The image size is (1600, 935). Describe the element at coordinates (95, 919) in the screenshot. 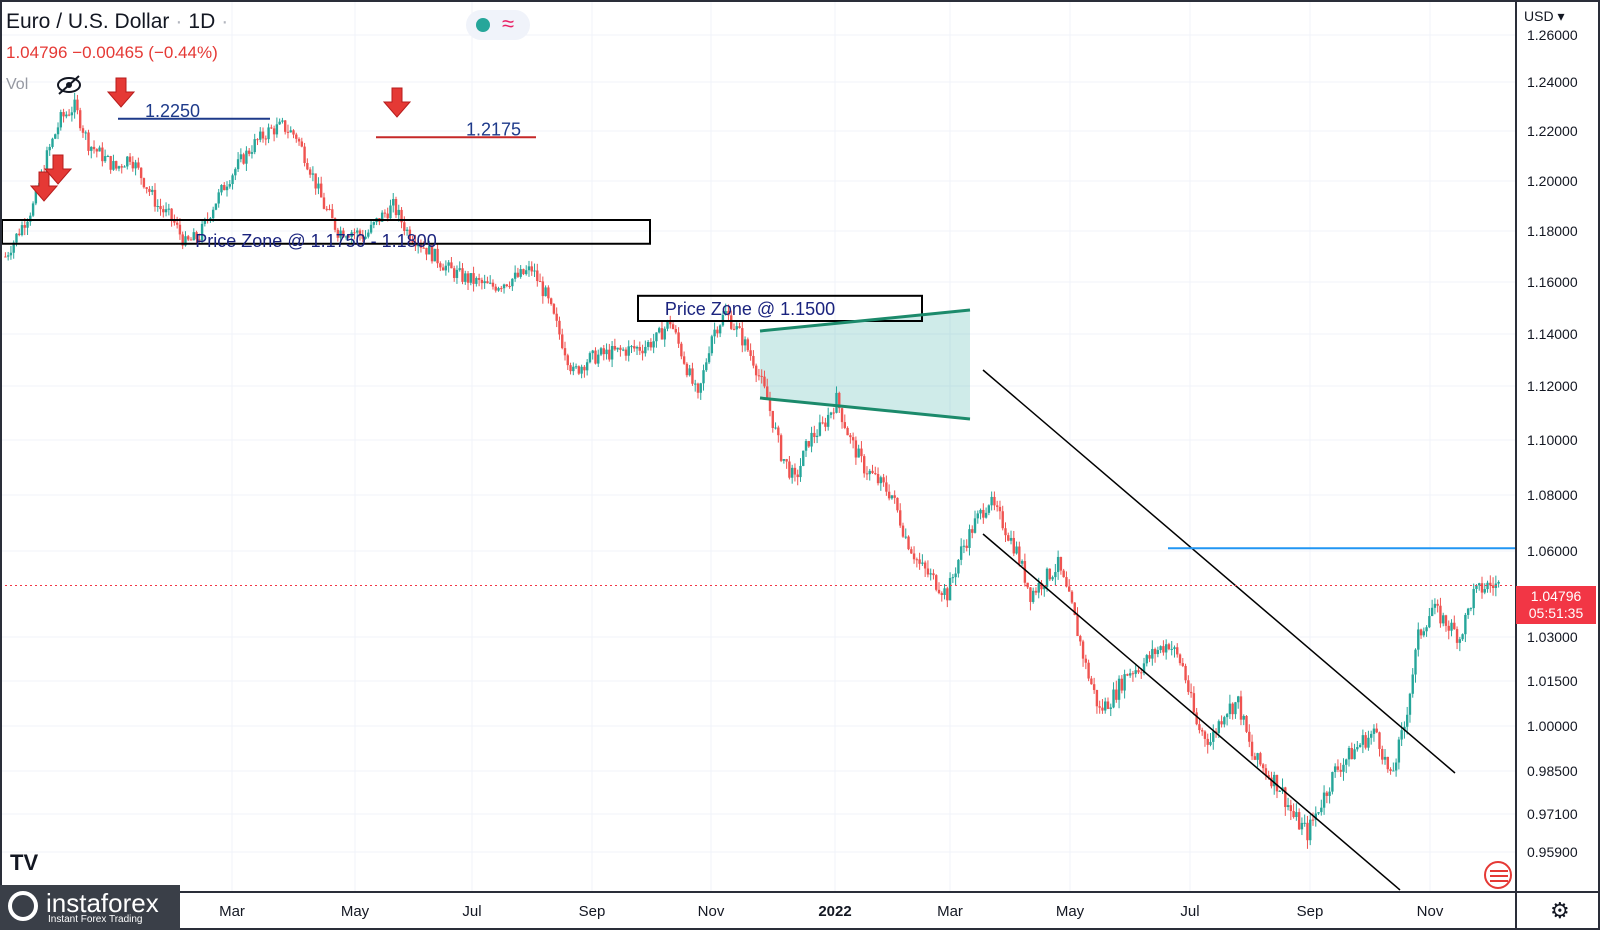

I see `brand-tagline: Instant Forex Trading` at that location.